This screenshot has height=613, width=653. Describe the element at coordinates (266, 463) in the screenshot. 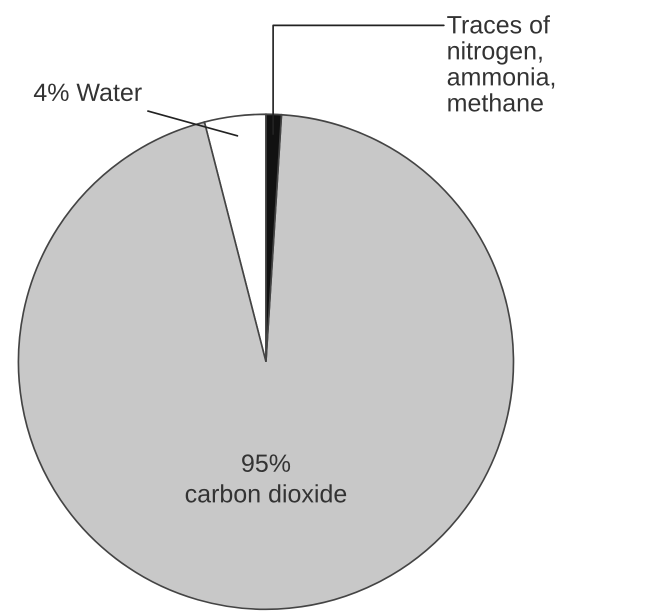

I see `data-label: 95%` at that location.